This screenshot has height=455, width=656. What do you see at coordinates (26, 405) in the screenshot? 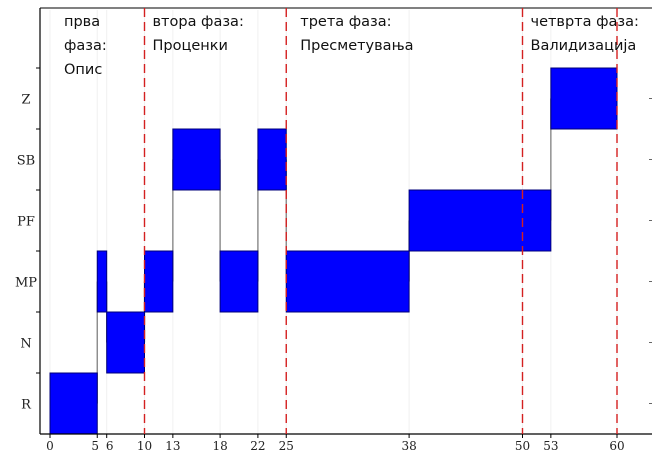
I see `y-label-R: R` at bounding box center [26, 405].